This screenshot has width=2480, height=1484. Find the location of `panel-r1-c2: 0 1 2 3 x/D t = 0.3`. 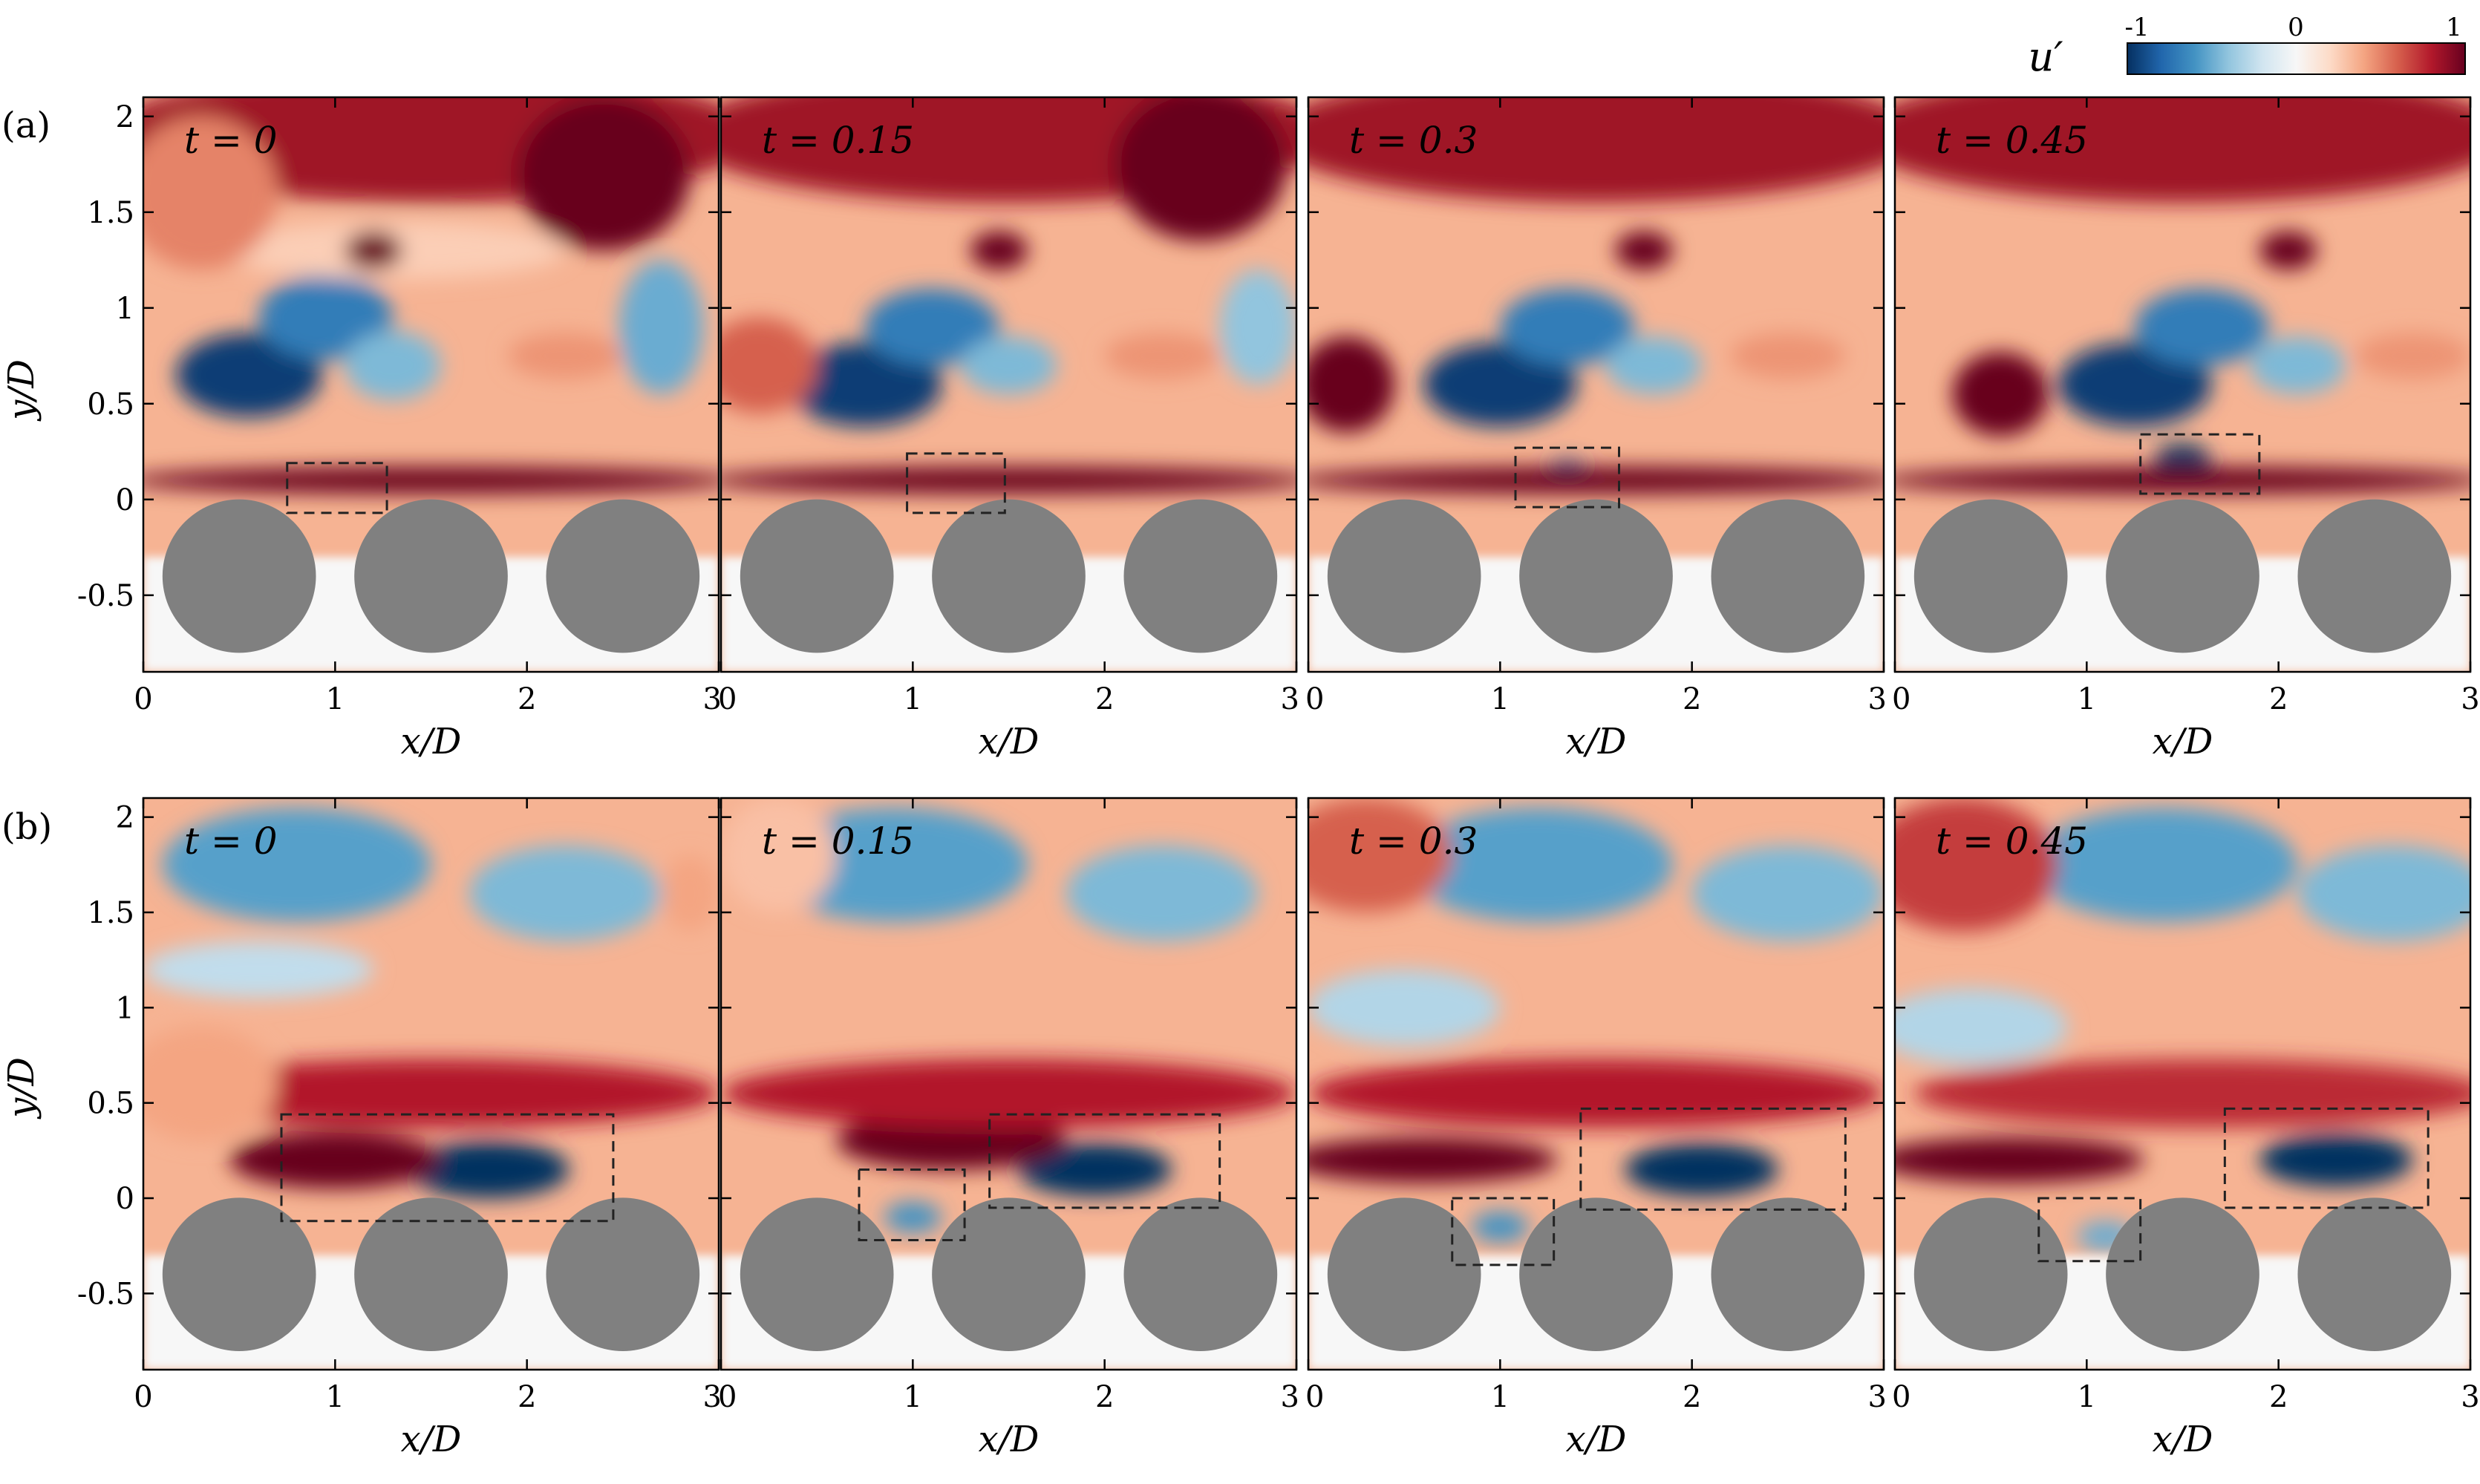

panel-r1-c2: 0 1 2 3 x/D t = 0.3 is located at coordinates (1596, 1128).